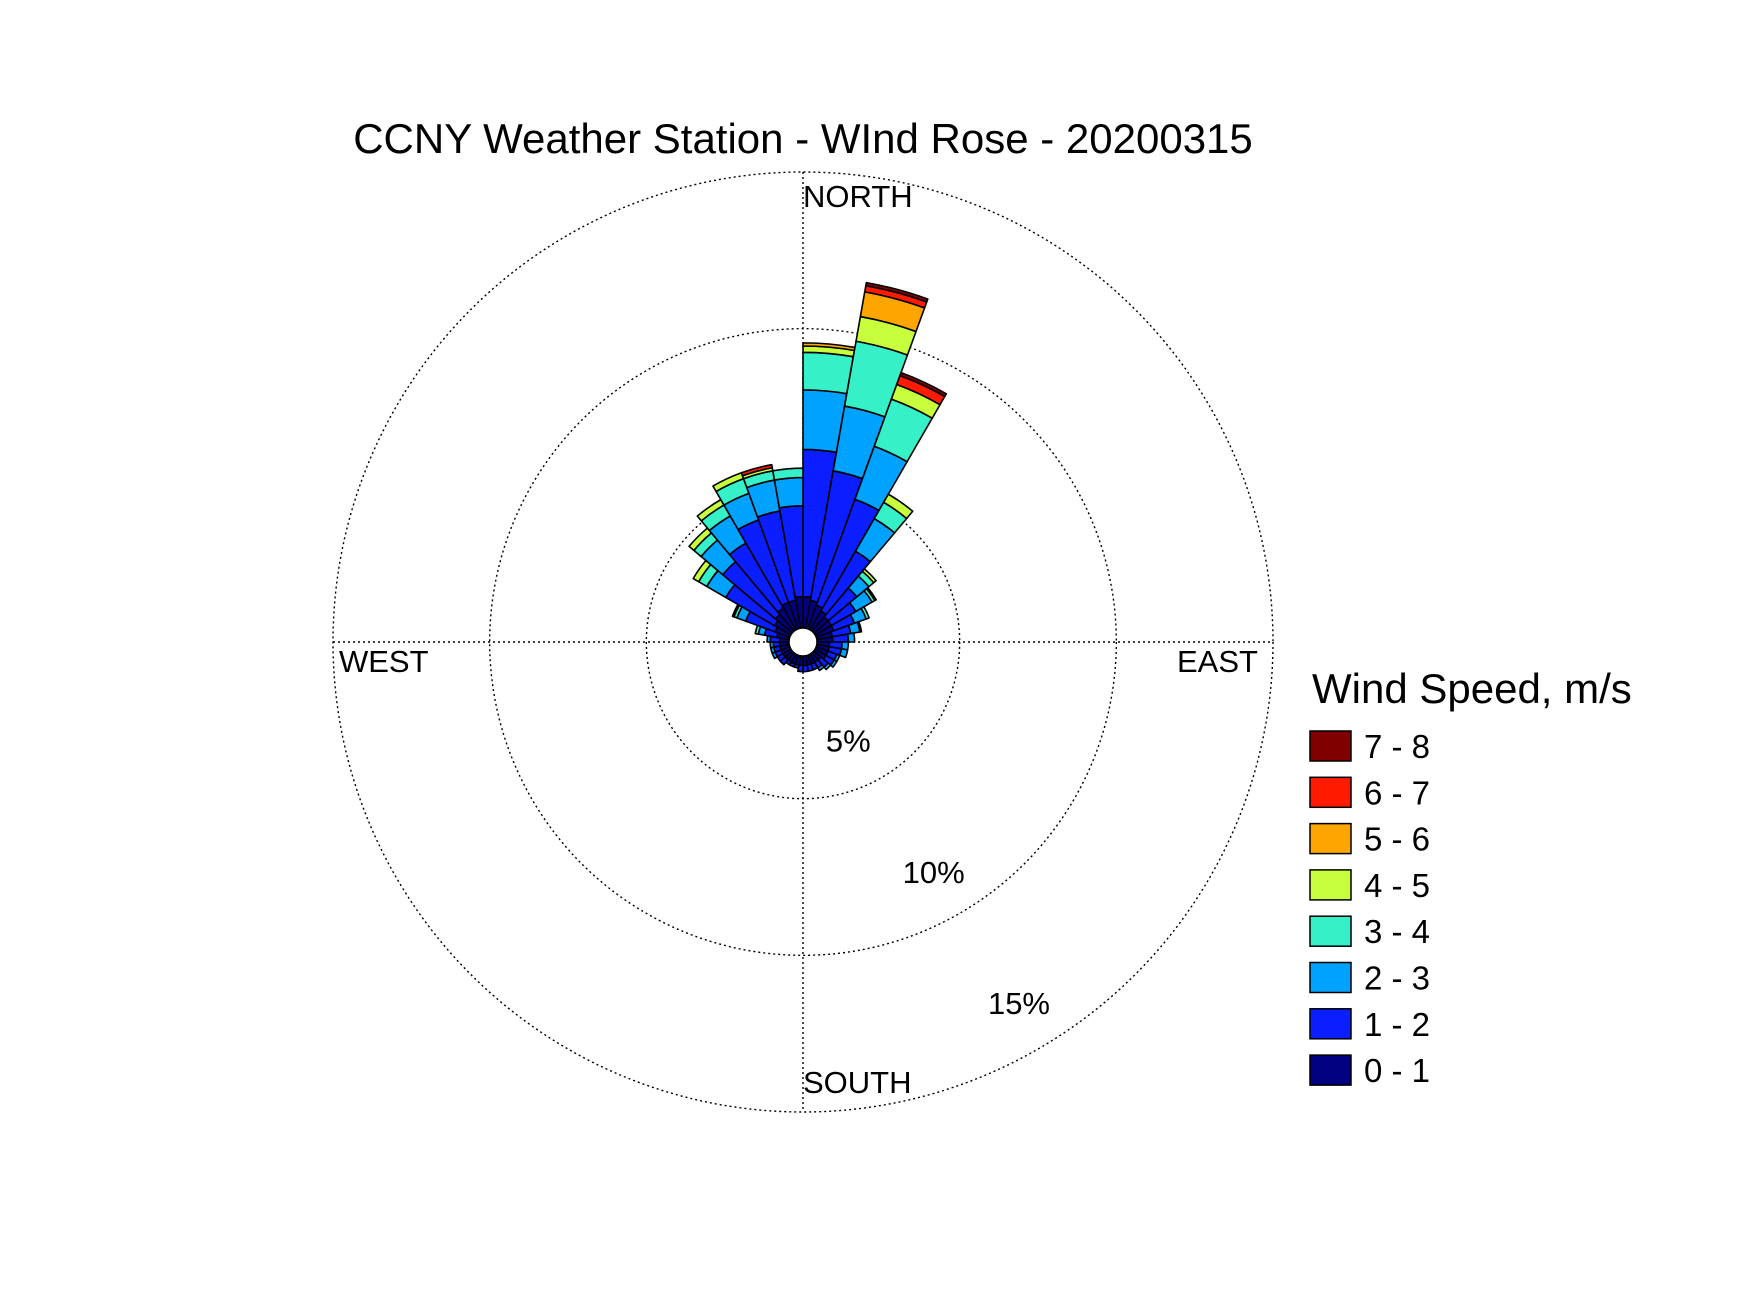  Describe the element at coordinates (1397, 746) in the screenshot. I see `legend-label-0: 7 - 8` at that location.